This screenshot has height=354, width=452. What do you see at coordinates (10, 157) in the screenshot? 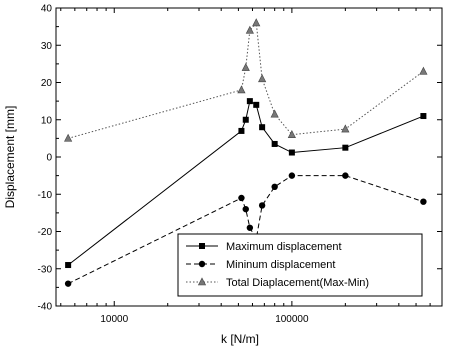
I see `y-axis-title: Displacement [mm]` at bounding box center [10, 157].